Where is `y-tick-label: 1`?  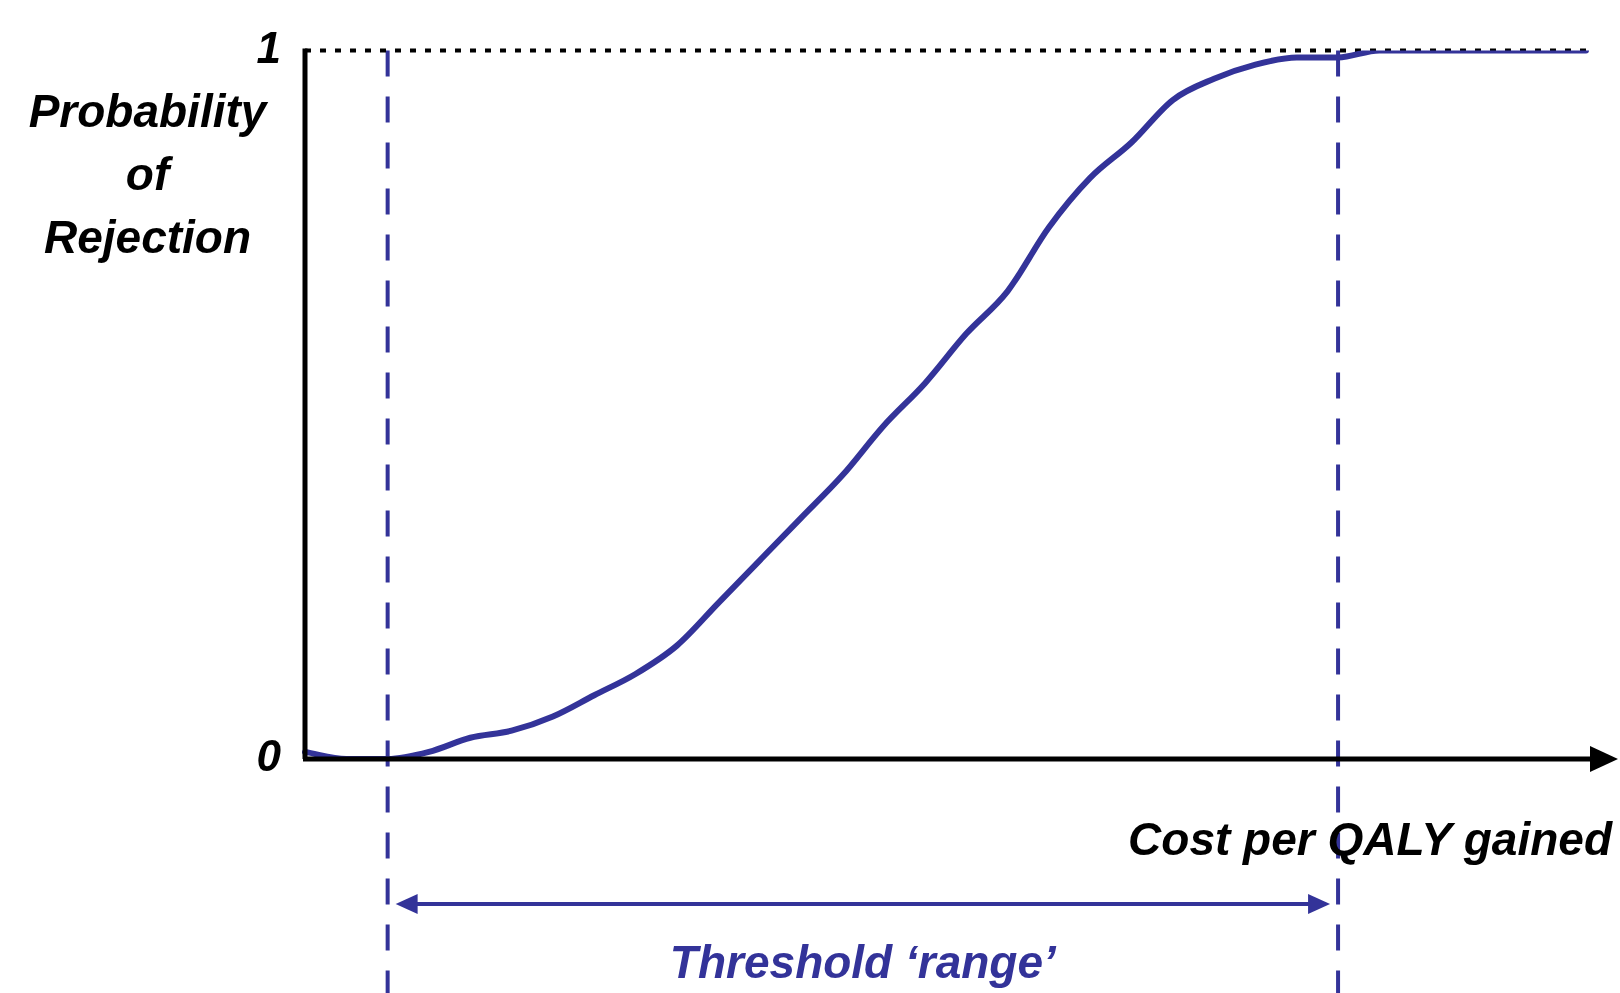
y-tick-label: 1 is located at coordinates (268, 47).